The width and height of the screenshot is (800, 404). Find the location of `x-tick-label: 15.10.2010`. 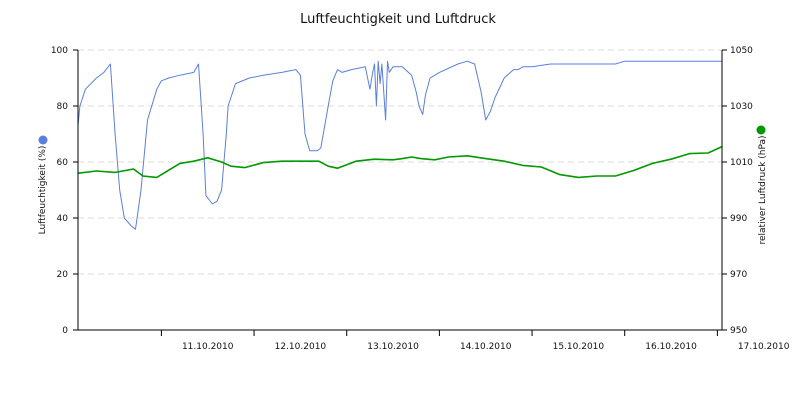

x-tick-label: 15.10.2010 is located at coordinates (579, 347).